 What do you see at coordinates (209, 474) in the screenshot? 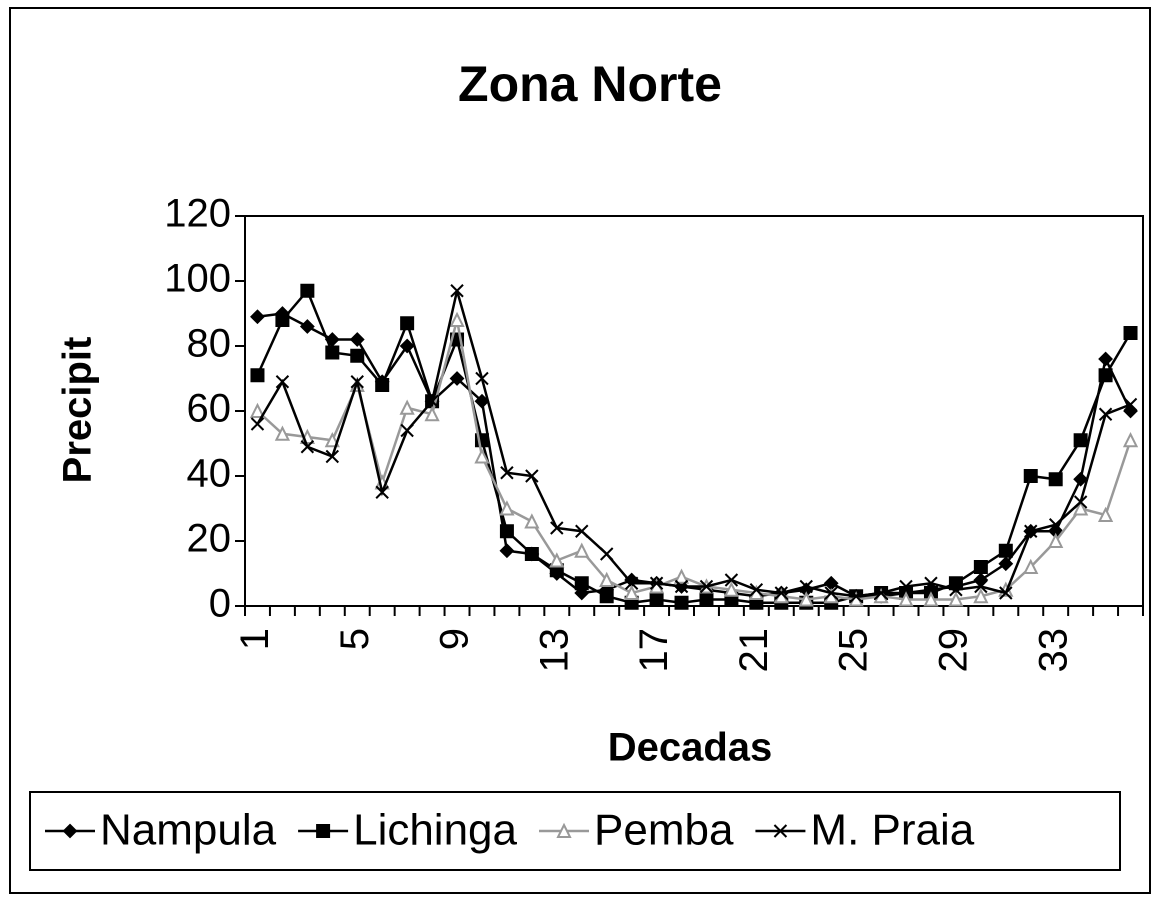
I see `y-tick-label: 40` at bounding box center [209, 474].